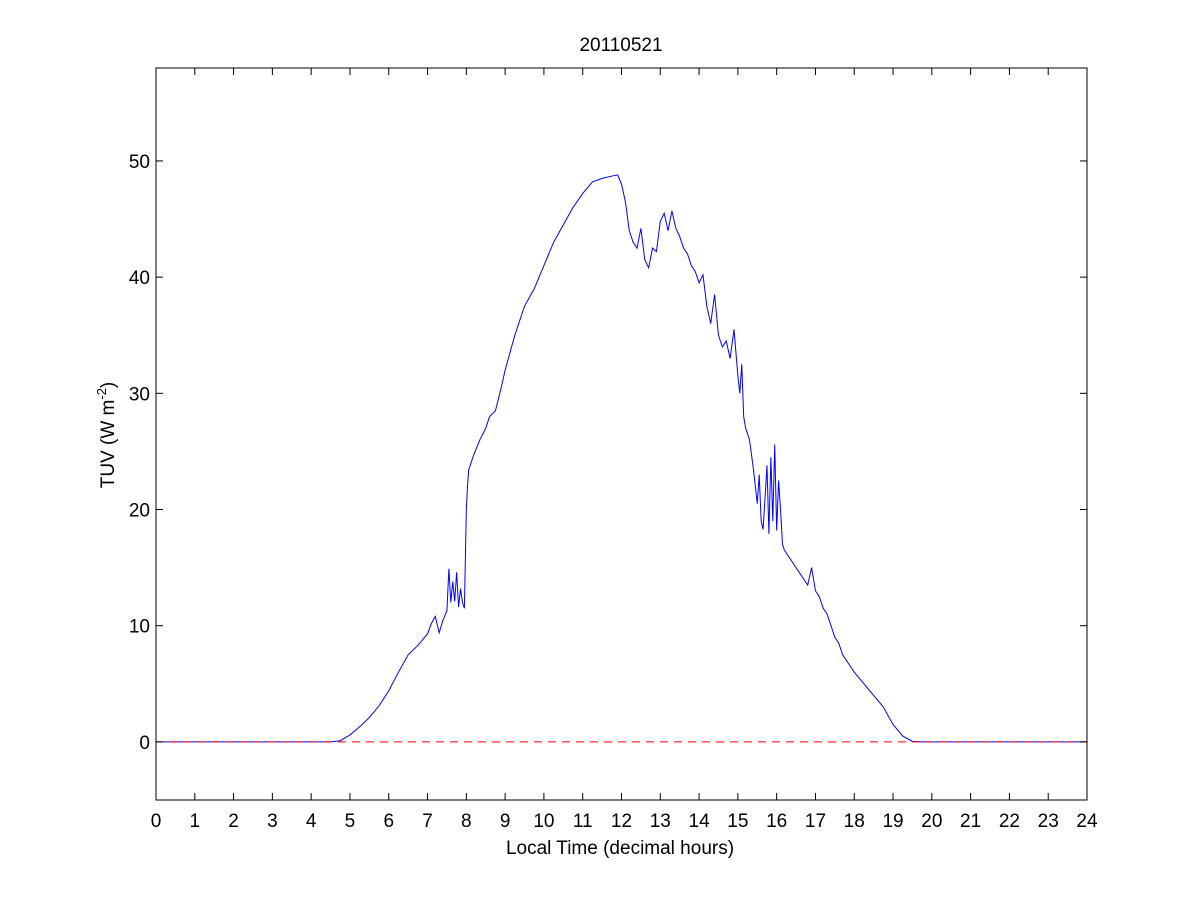 The height and width of the screenshot is (900, 1201). What do you see at coordinates (815, 821) in the screenshot?
I see `x-tick-label-17: 17` at bounding box center [815, 821].